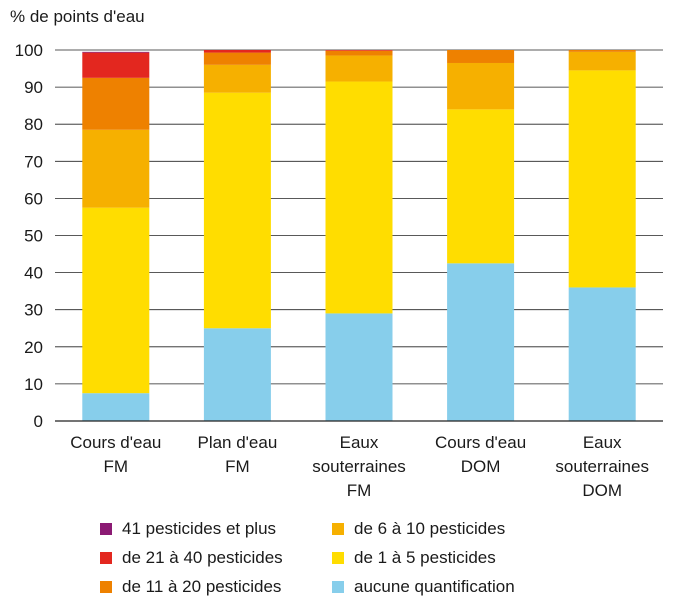 The width and height of the screenshot is (693, 612). Describe the element at coordinates (33, 236) in the screenshot. I see `y-tick-label: 50` at that location.